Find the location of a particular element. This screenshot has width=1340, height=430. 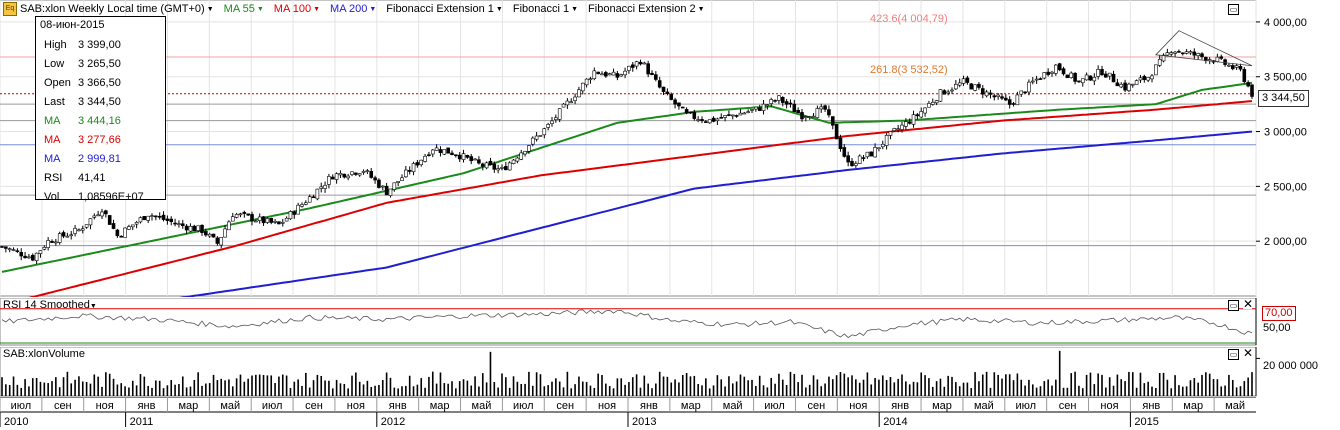

fib-triangle-drawing is located at coordinates (1204, 48).